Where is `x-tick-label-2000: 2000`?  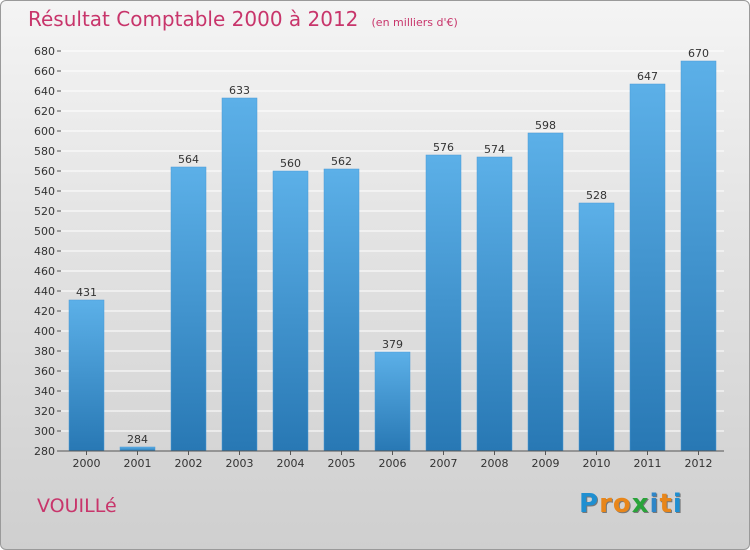
x-tick-label-2000: 2000 is located at coordinates (87, 463).